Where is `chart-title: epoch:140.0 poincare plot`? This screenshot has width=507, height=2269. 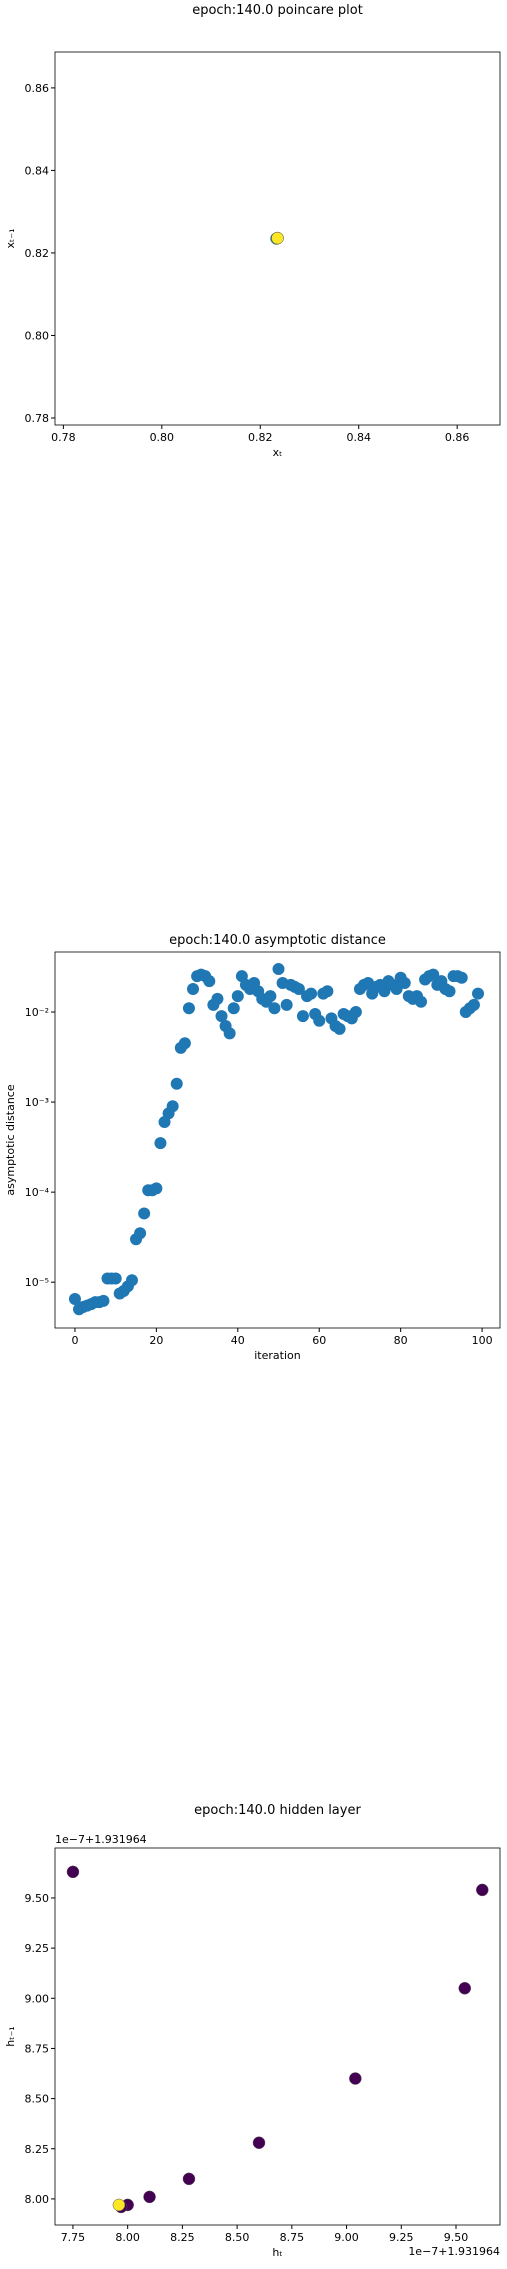
chart-title: epoch:140.0 poincare plot is located at coordinates (277, 10).